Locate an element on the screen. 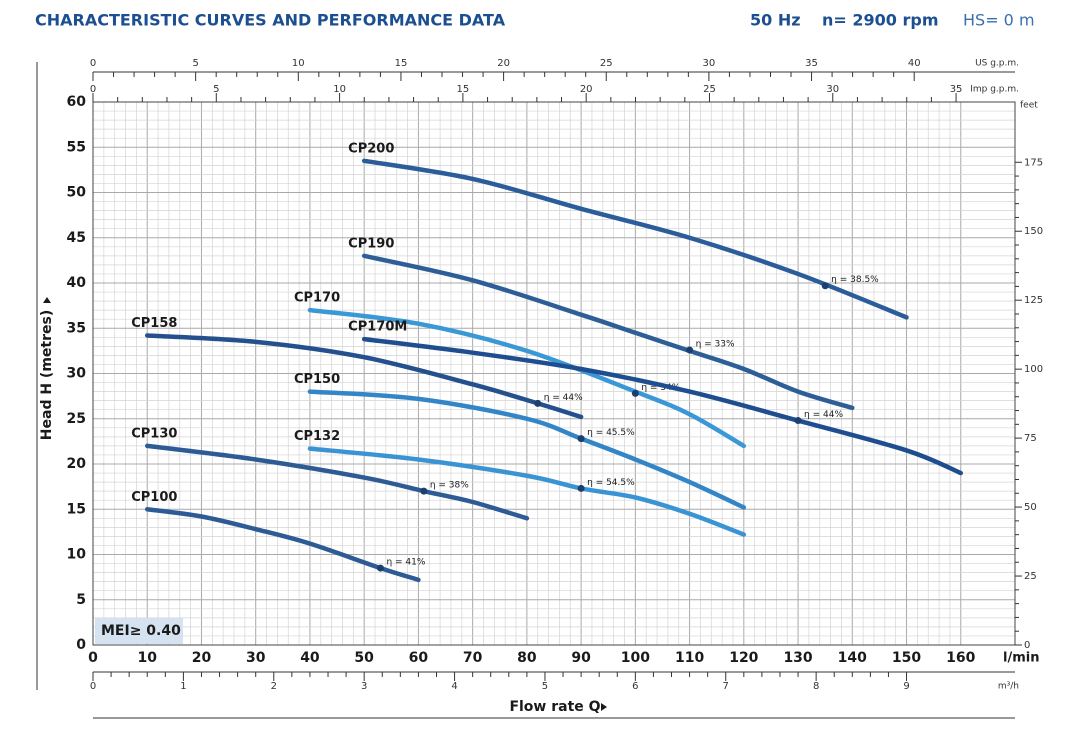 This screenshot has height=742, width=1080. y-tick-label: 45 is located at coordinates (76, 238).